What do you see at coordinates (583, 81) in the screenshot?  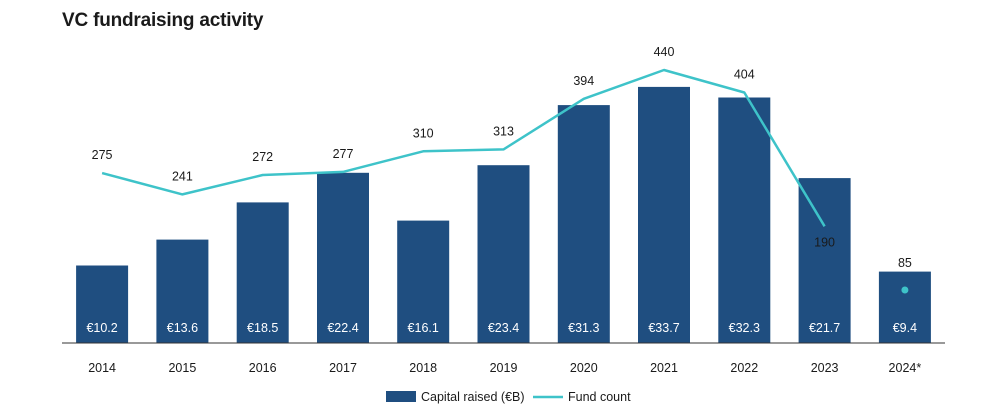 I see `fund-count-label: 394` at bounding box center [583, 81].